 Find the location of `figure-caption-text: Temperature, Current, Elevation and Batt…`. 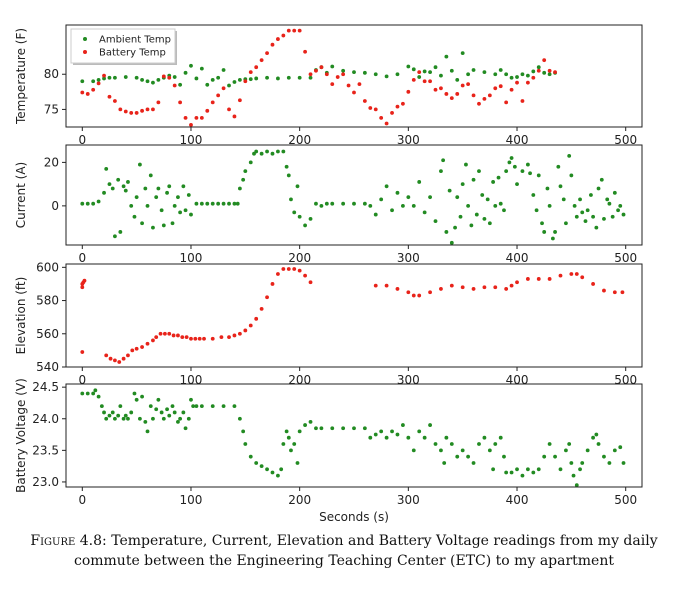

figure-caption-text: Temperature, Current, Elevation and Batt… is located at coordinates (365, 551).